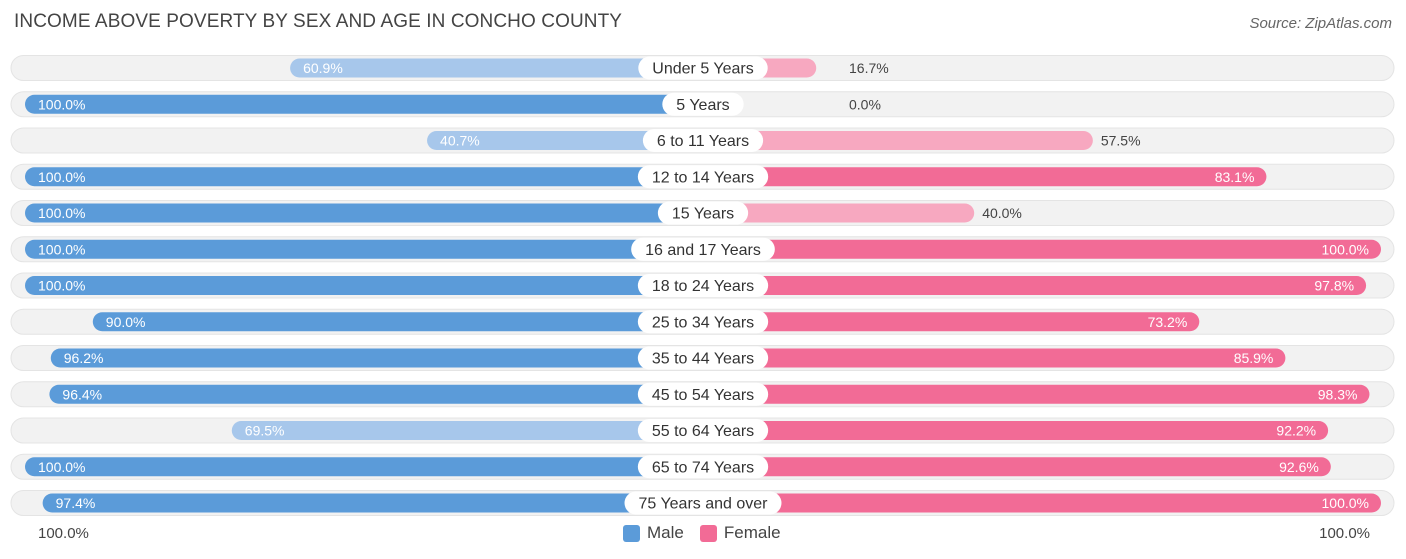 The width and height of the screenshot is (1406, 559). I want to click on legend-item-female: Female, so click(740, 533).